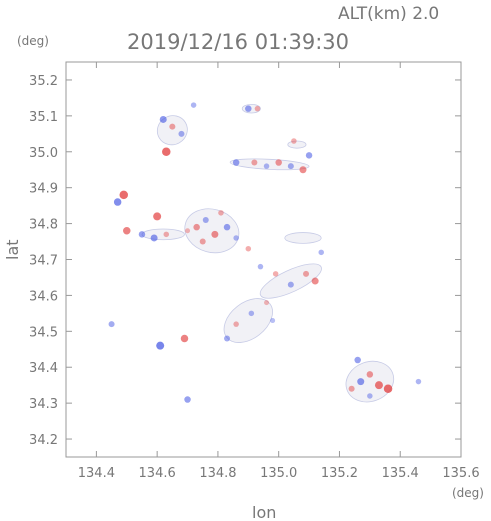  Describe the element at coordinates (157, 473) in the screenshot. I see `x-tick-label: 134.6` at that location.